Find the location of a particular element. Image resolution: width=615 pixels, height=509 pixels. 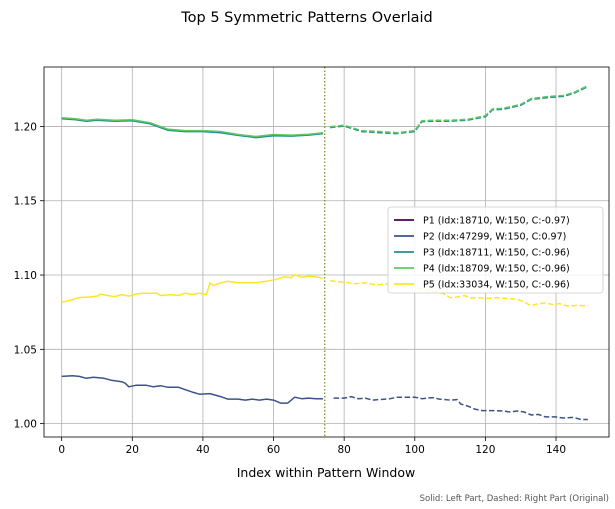

series-2-left-line is located at coordinates (192, 389).